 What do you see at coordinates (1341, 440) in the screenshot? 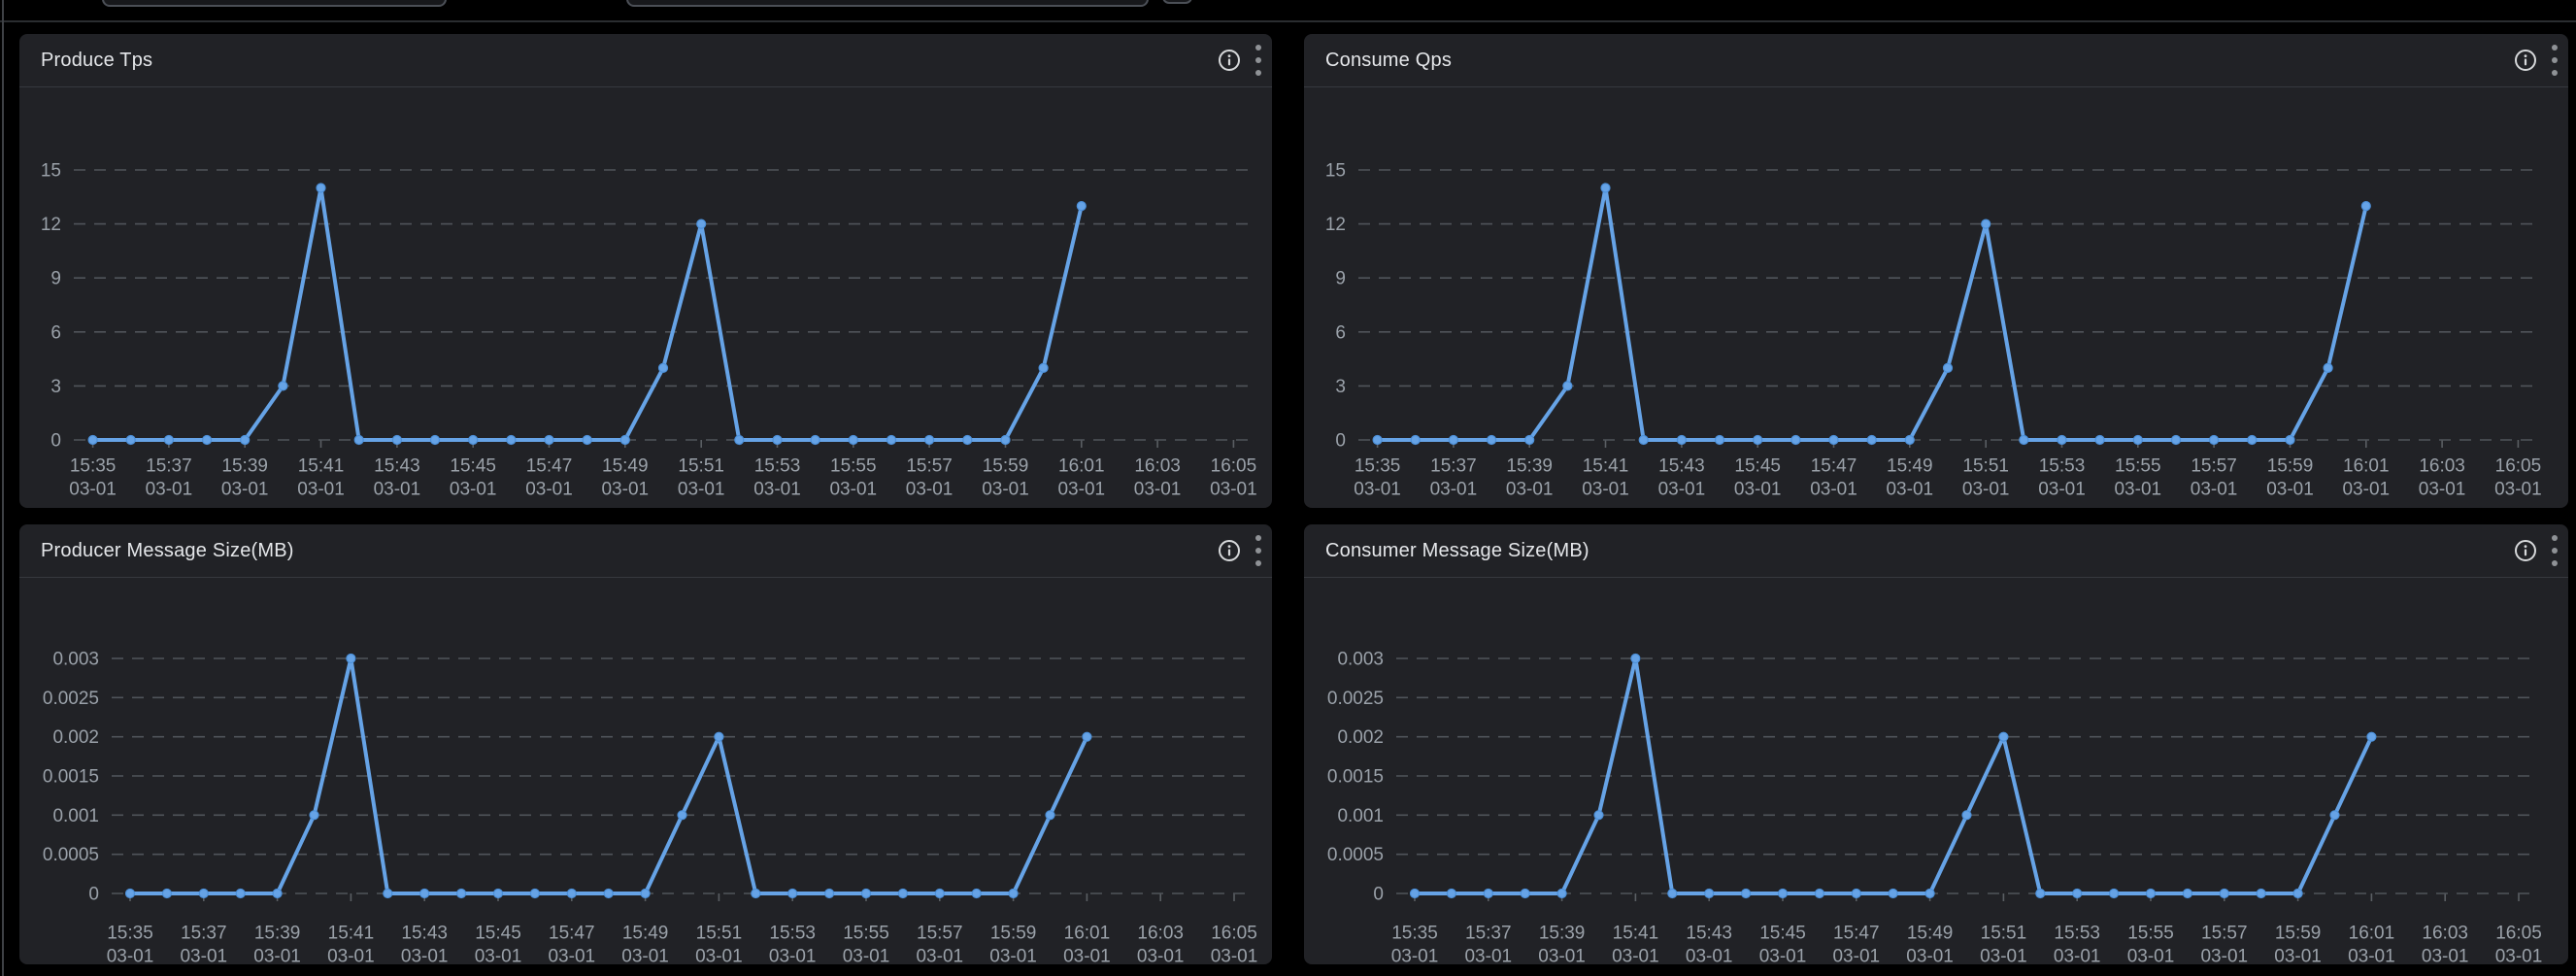
I see `svg-text: 0` at bounding box center [1341, 440].